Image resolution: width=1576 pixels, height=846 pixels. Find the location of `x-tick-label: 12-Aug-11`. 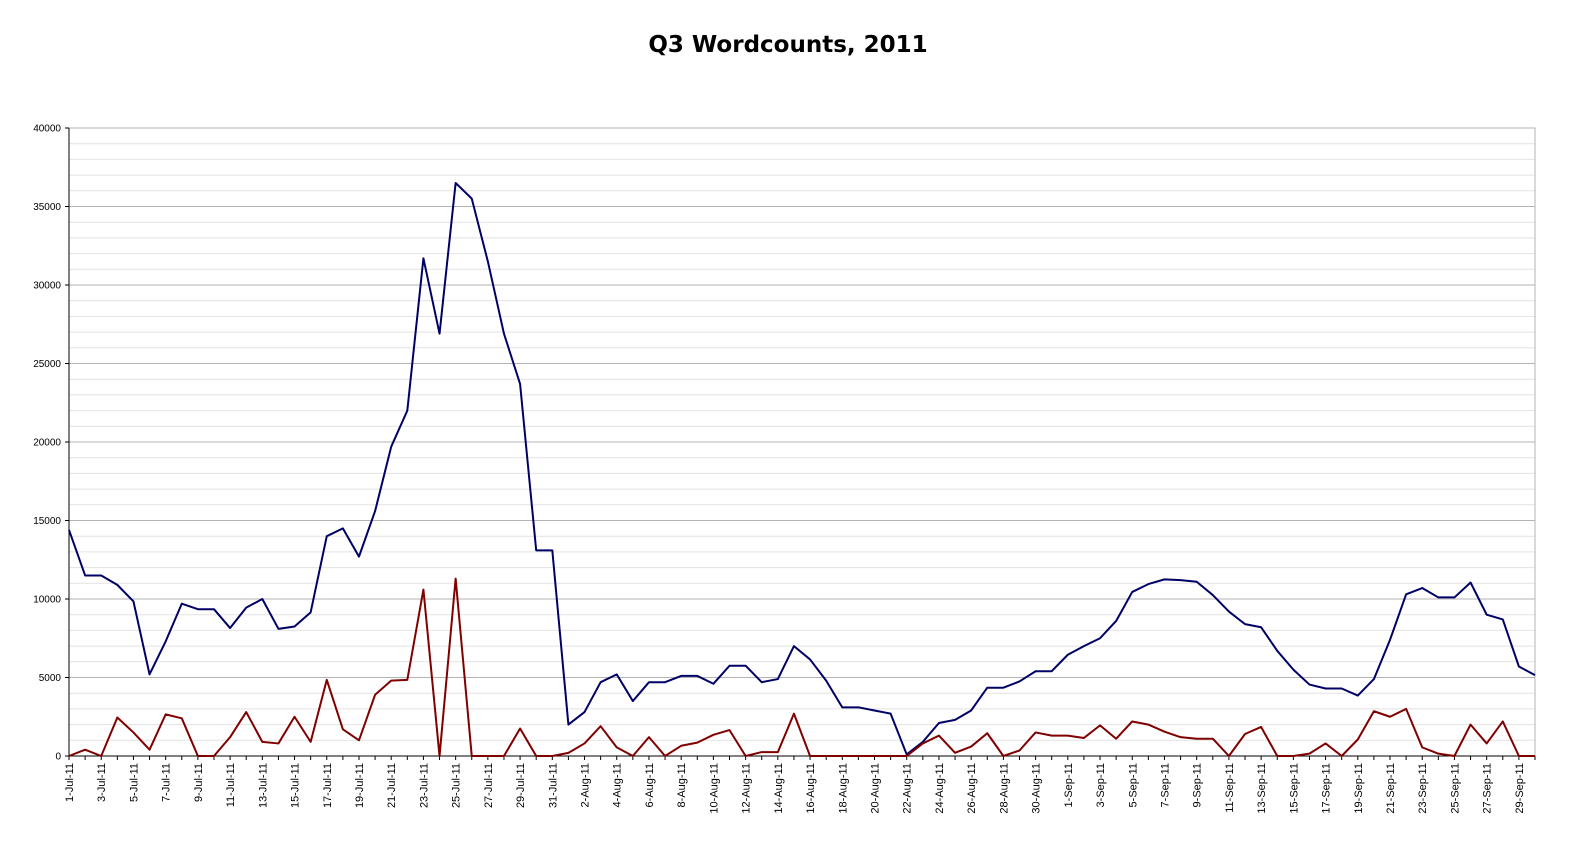

x-tick-label: 12-Aug-11 is located at coordinates (747, 788).